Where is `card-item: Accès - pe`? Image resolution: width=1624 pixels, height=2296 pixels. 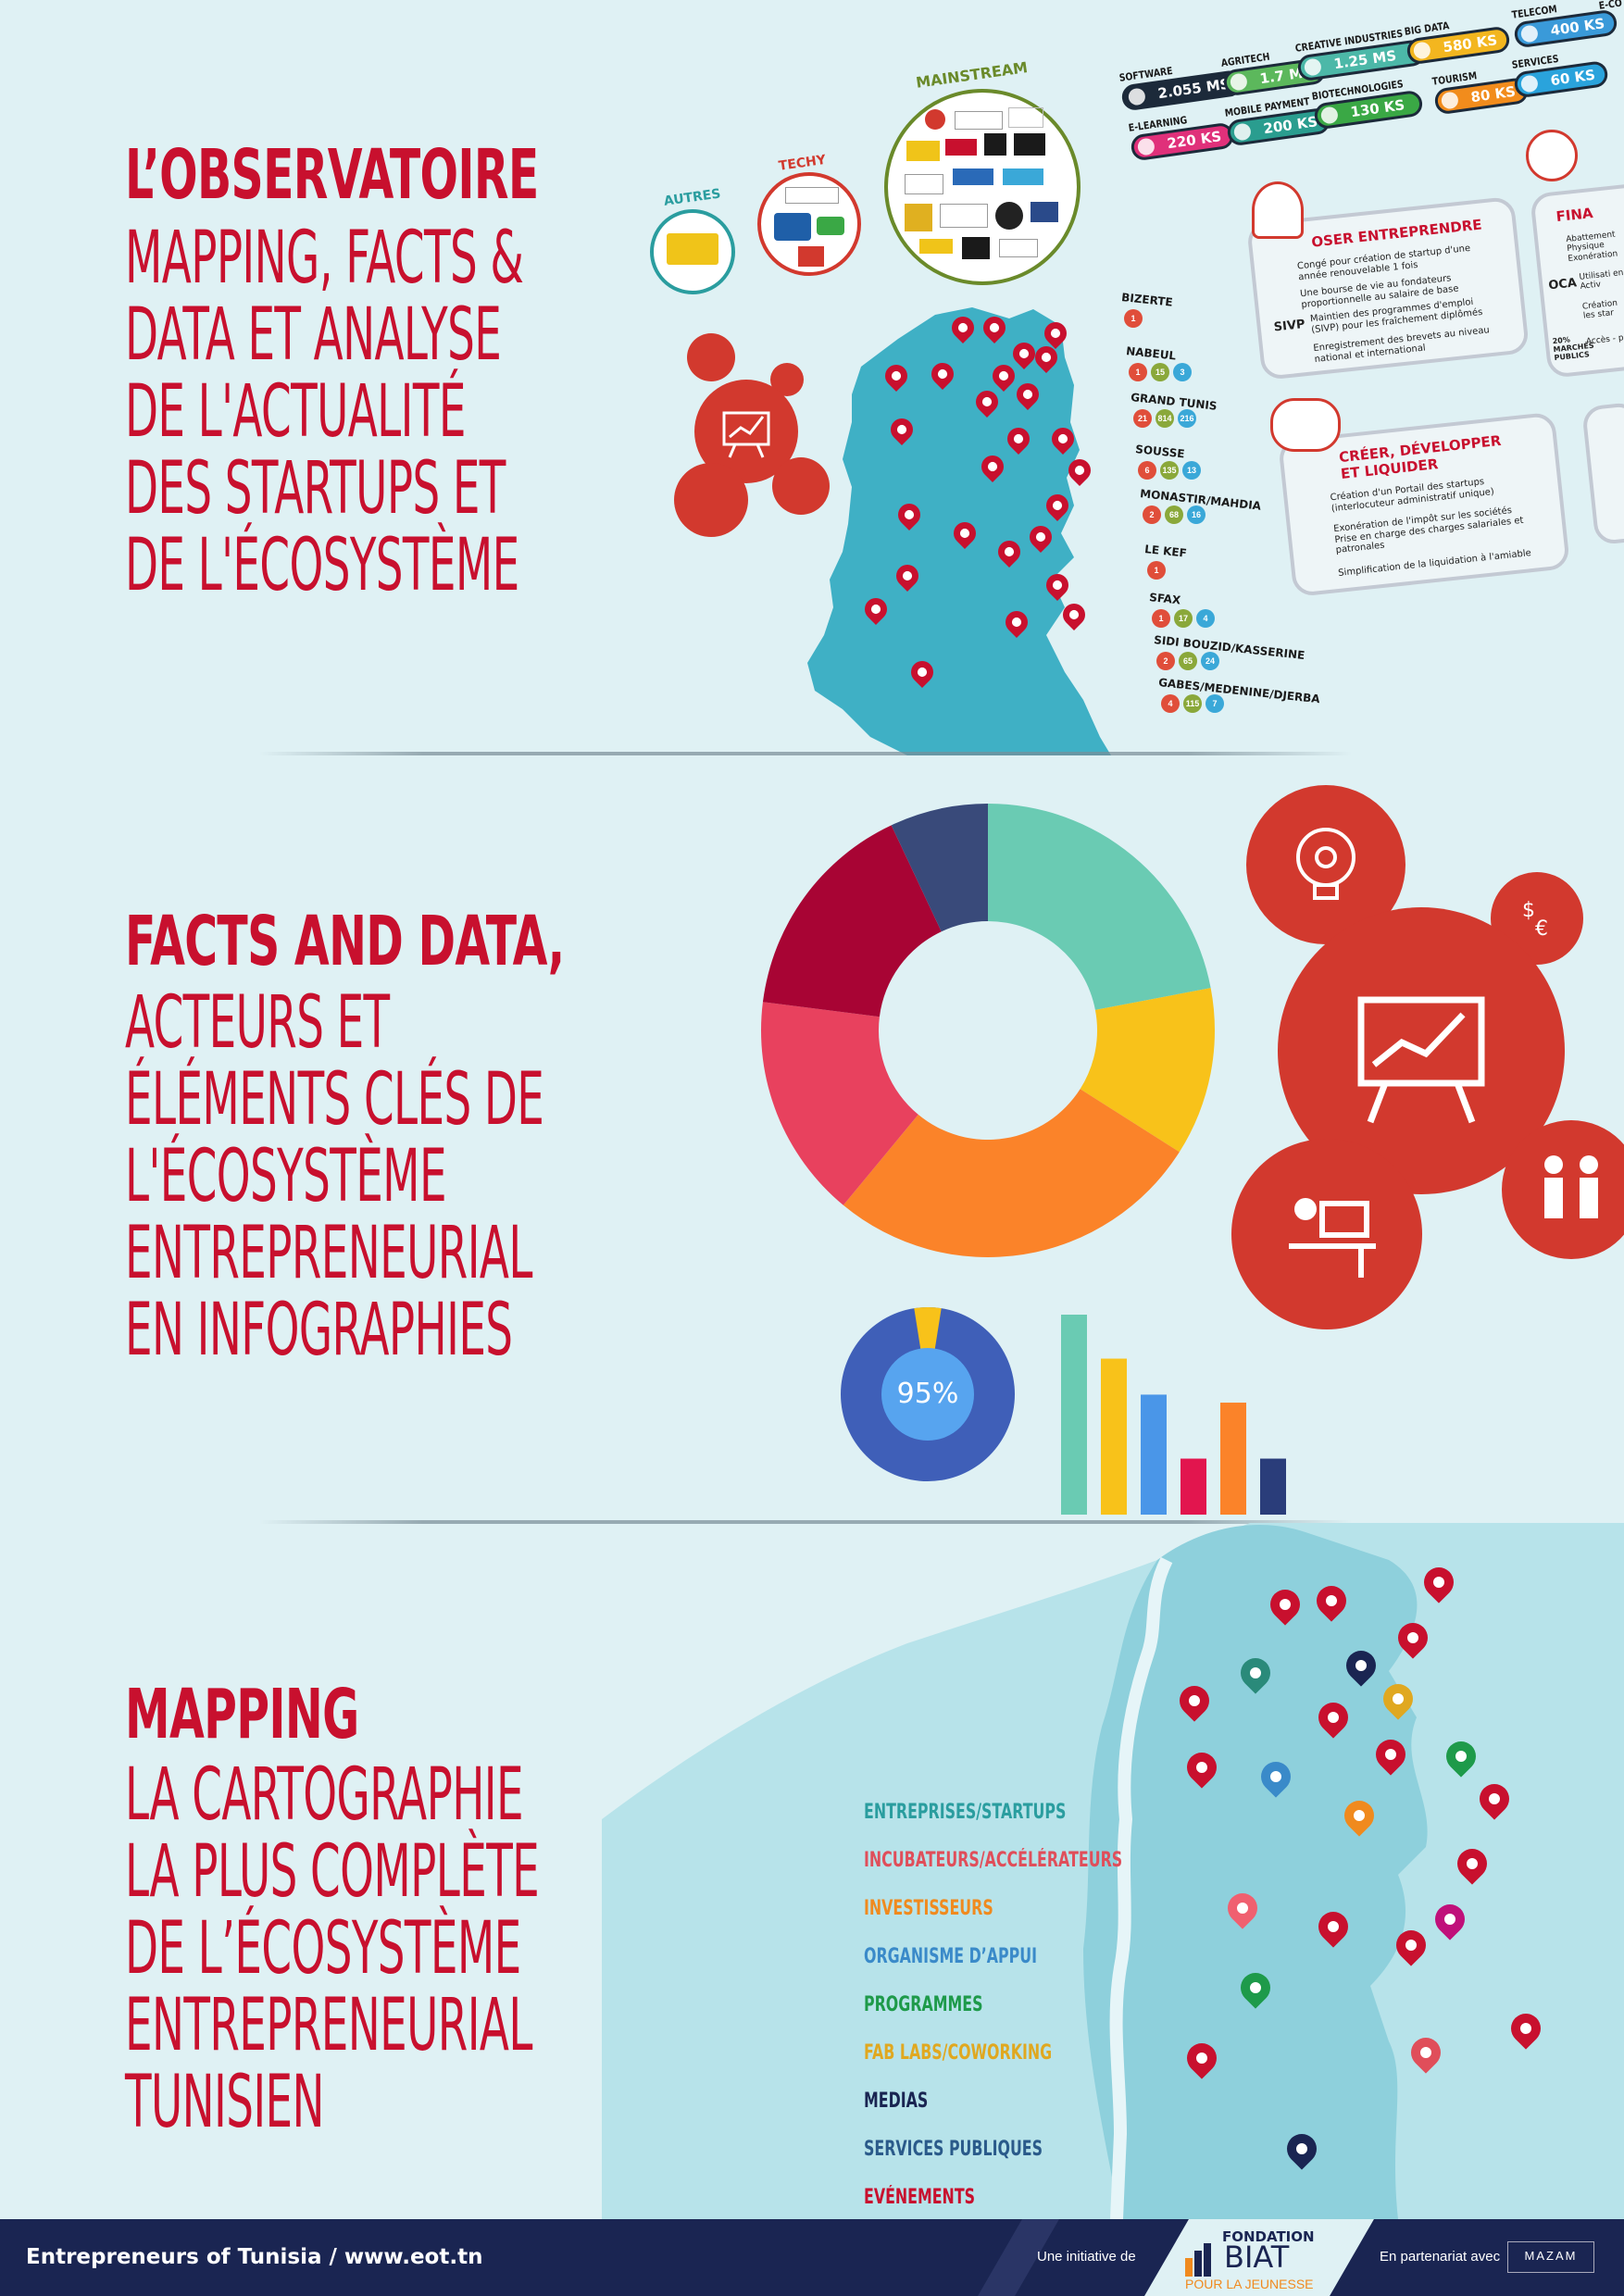 card-item: Accès - pe is located at coordinates (1604, 339).